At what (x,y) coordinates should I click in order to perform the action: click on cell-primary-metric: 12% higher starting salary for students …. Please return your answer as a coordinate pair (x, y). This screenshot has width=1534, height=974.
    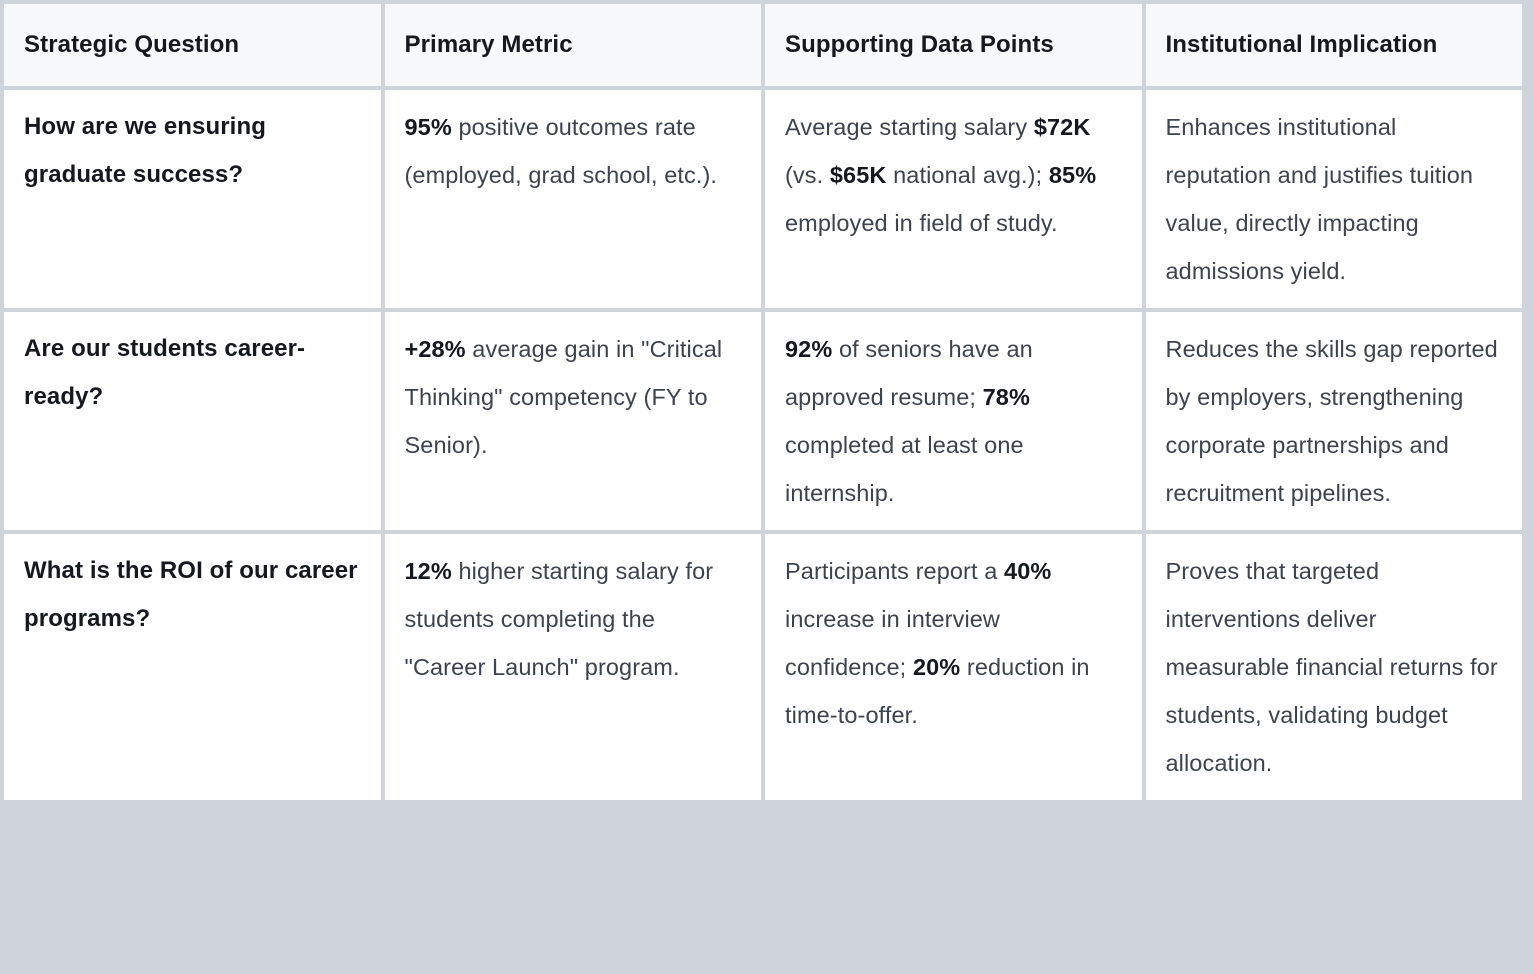
    Looking at the image, I should click on (572, 667).